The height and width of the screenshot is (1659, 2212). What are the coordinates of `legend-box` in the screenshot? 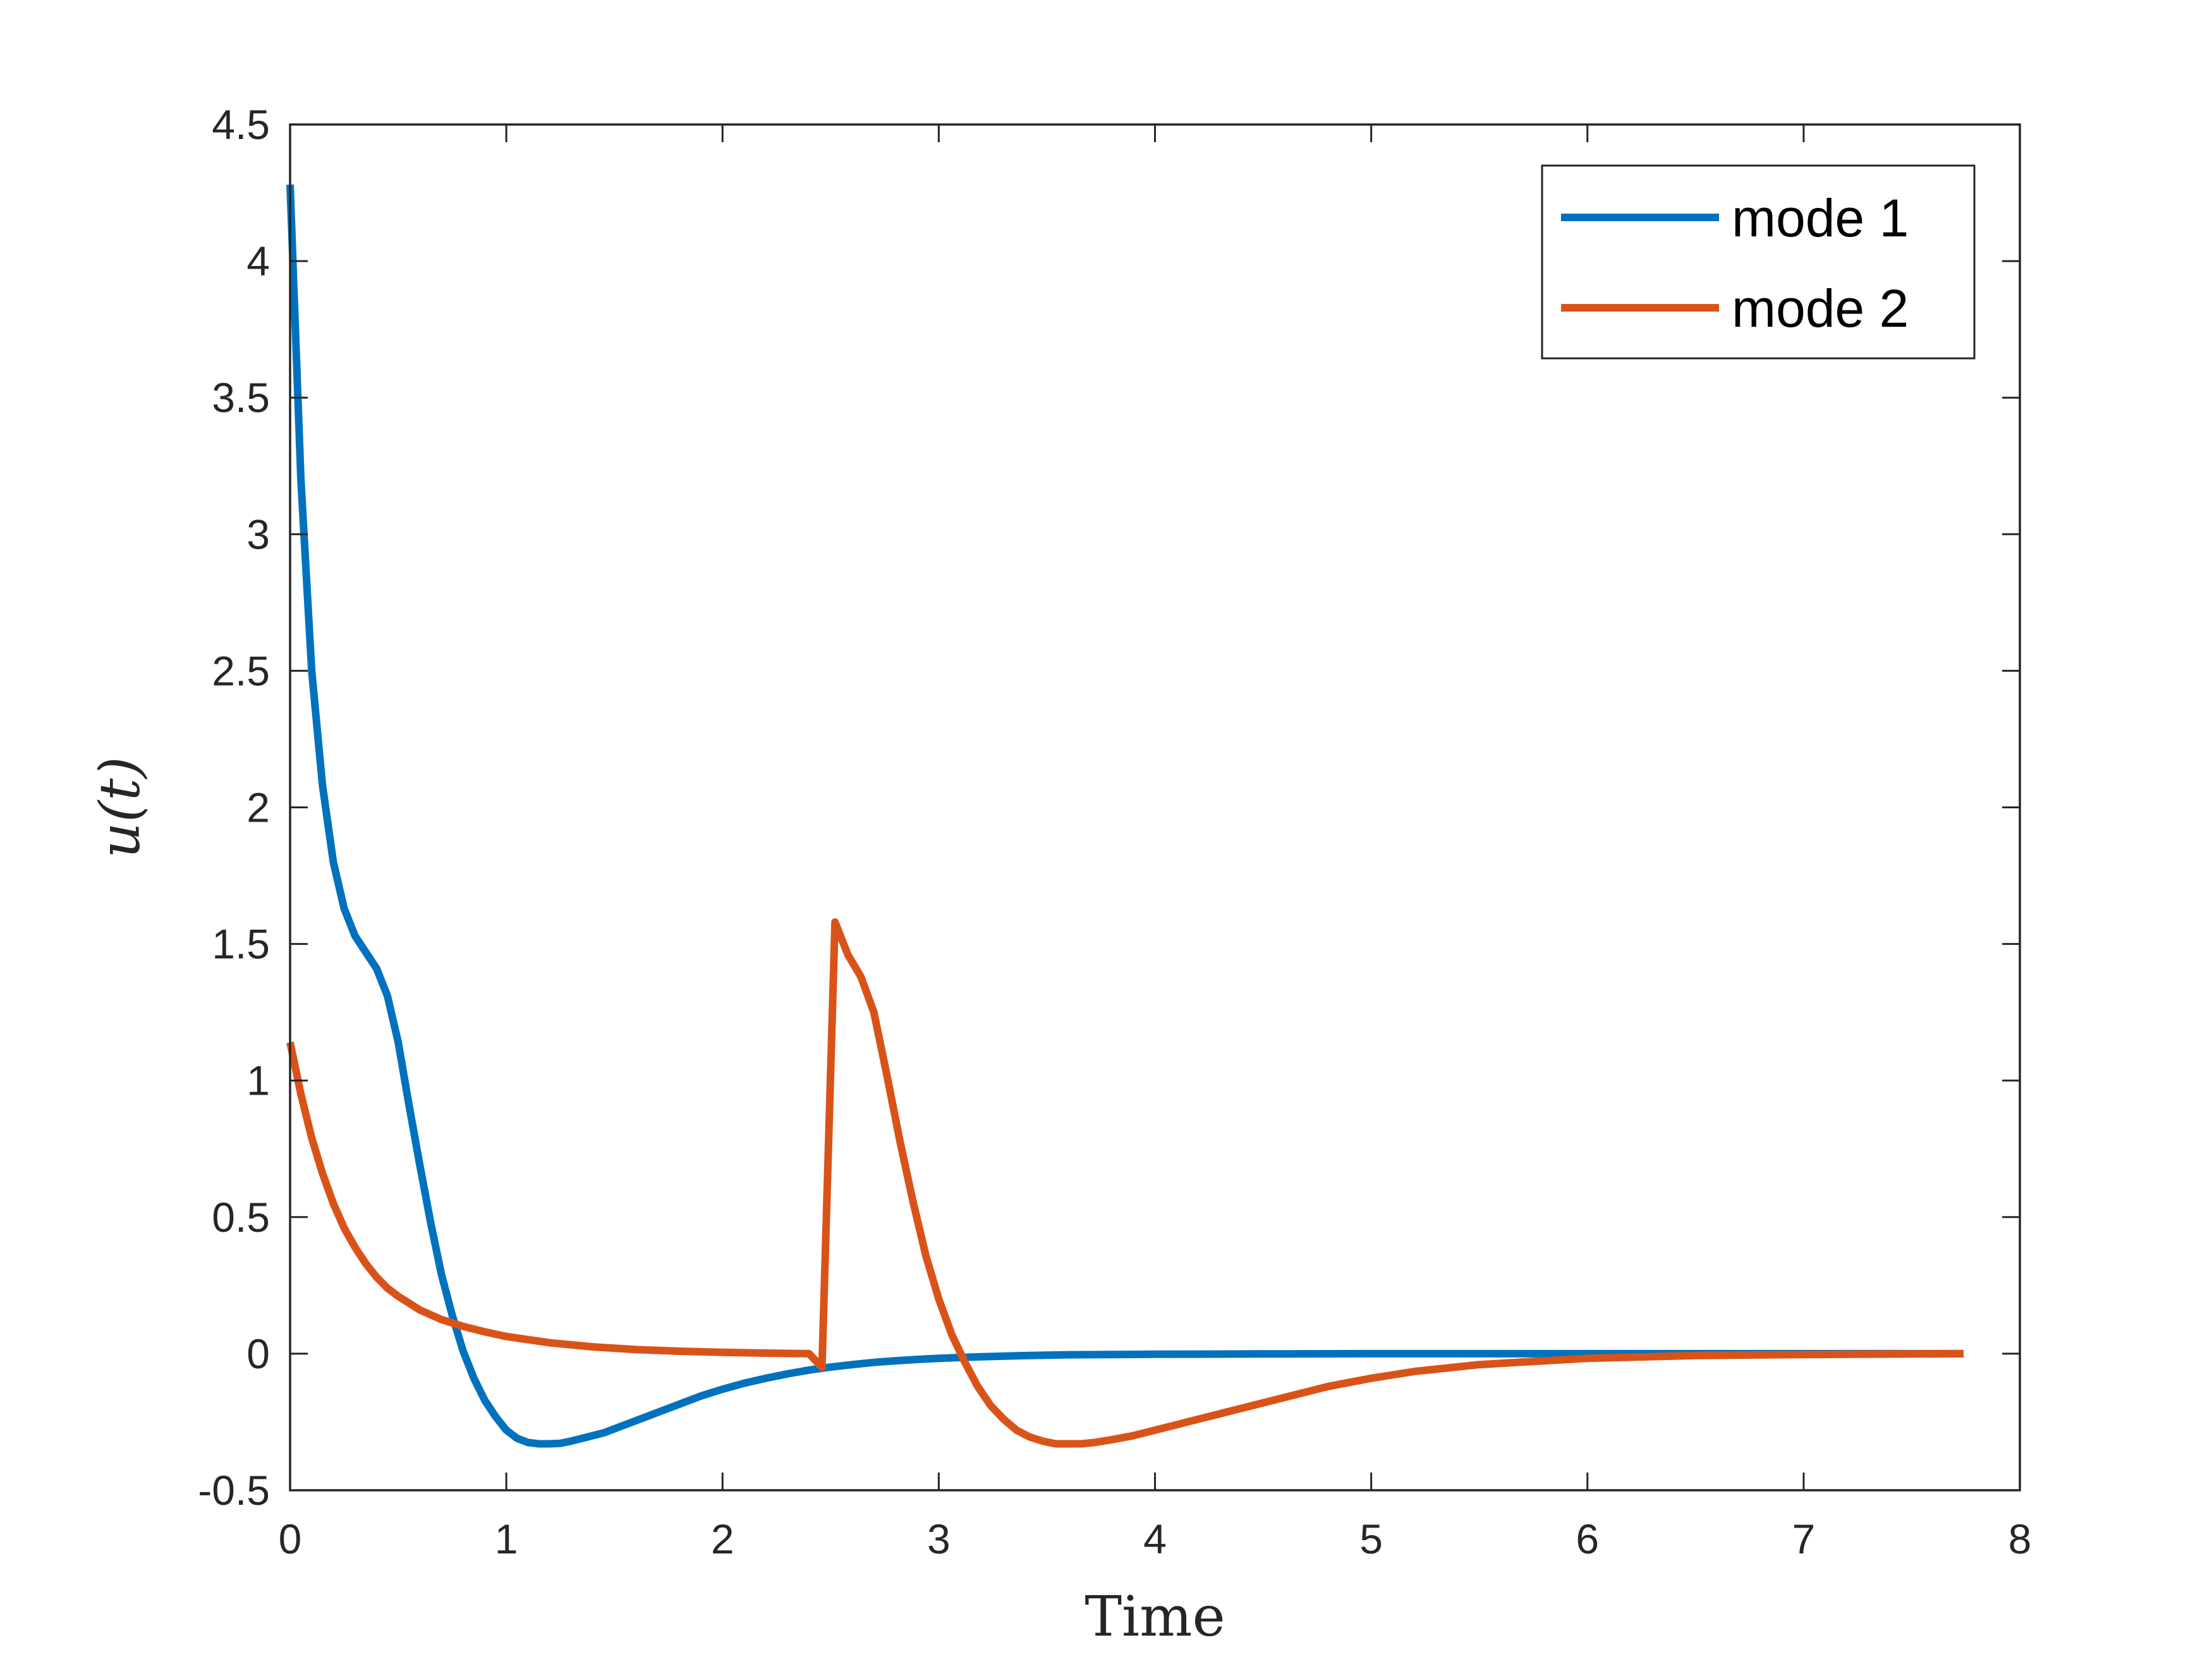 It's located at (1758, 262).